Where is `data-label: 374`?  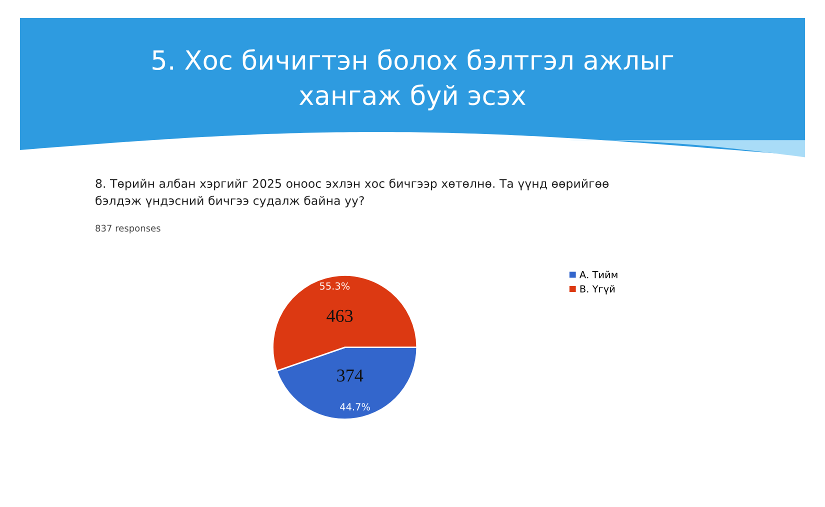
data-label: 374 is located at coordinates (350, 376).